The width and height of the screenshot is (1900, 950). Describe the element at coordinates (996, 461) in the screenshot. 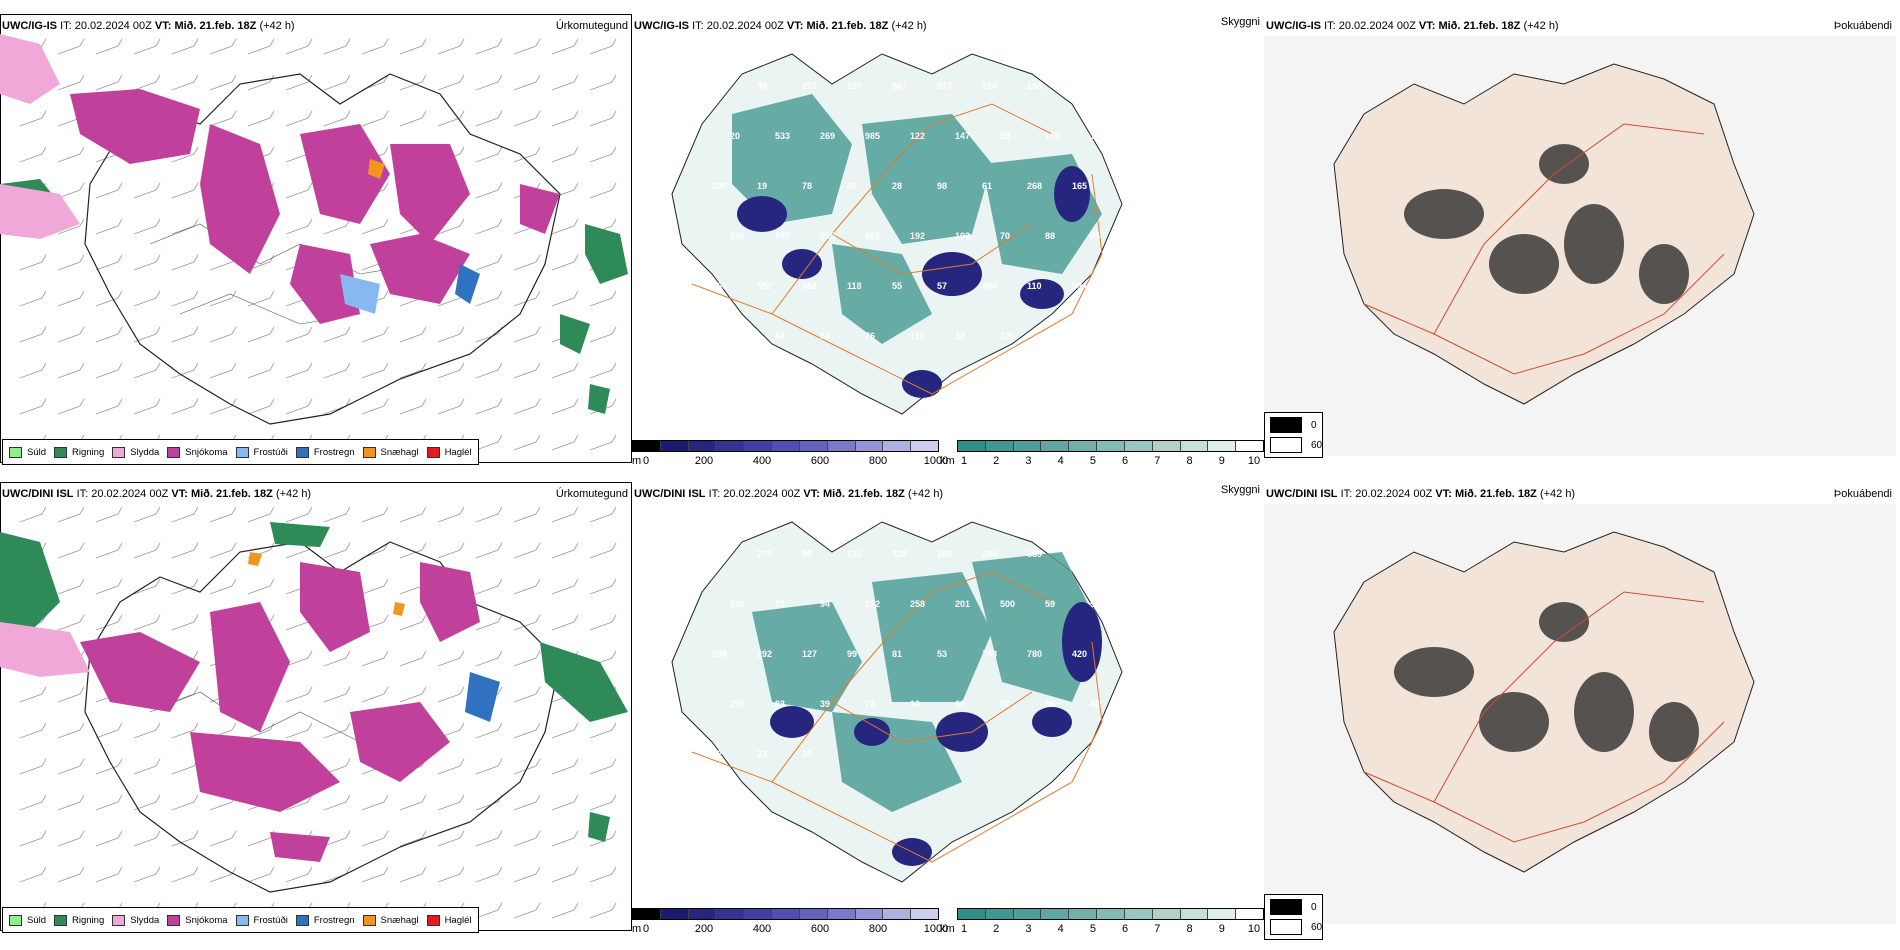

I see `colorbar-tick-label: 2` at that location.